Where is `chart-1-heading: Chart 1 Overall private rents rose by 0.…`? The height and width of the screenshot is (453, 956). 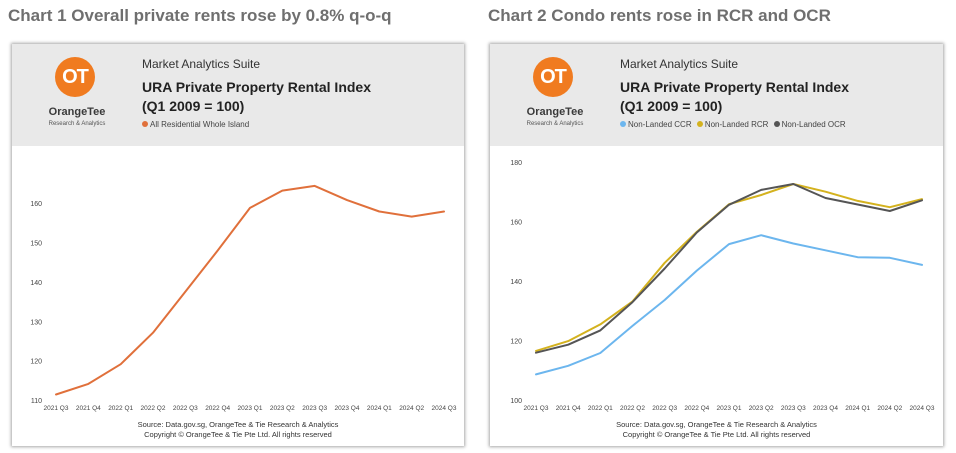 chart-1-heading: Chart 1 Overall private rents rose by 0.… is located at coordinates (200, 15).